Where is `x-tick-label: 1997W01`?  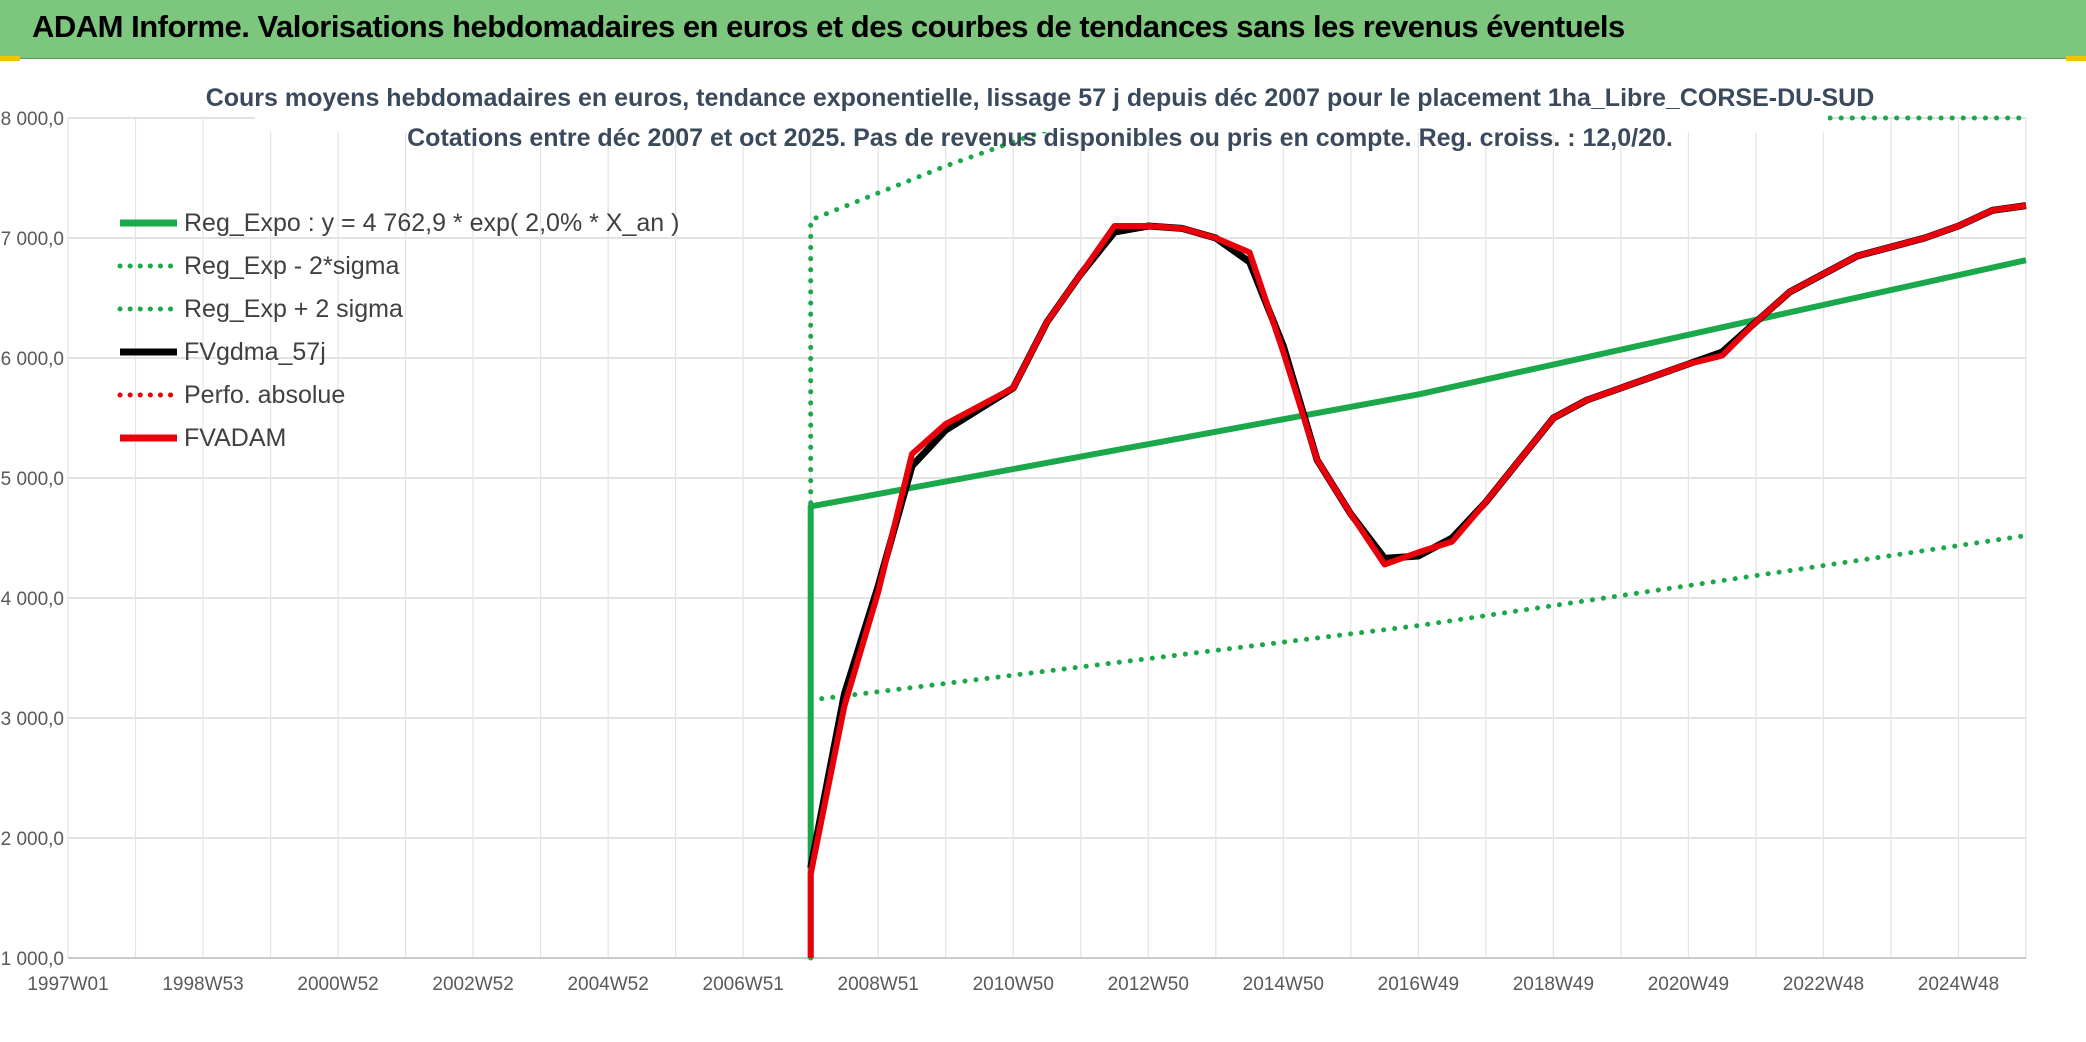 x-tick-label: 1997W01 is located at coordinates (67, 984).